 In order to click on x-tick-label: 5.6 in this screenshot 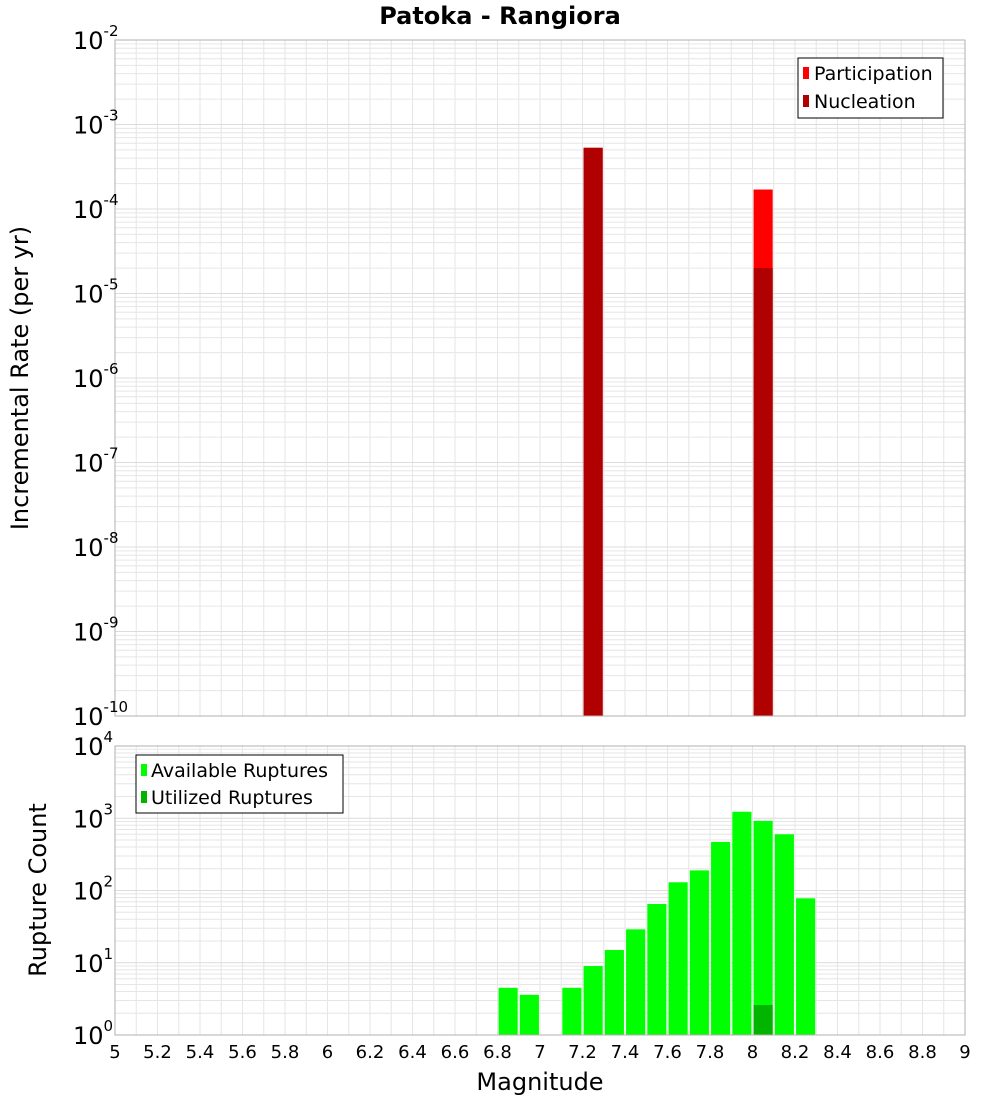, I will do `click(242, 1052)`.